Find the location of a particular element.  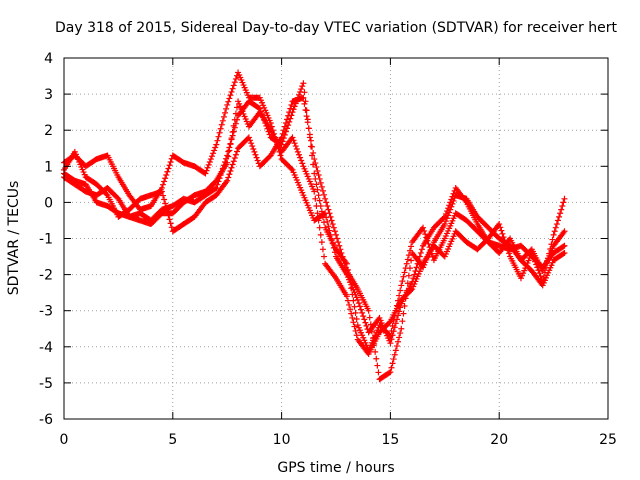

y-tick-label: -5 is located at coordinates (46, 384).